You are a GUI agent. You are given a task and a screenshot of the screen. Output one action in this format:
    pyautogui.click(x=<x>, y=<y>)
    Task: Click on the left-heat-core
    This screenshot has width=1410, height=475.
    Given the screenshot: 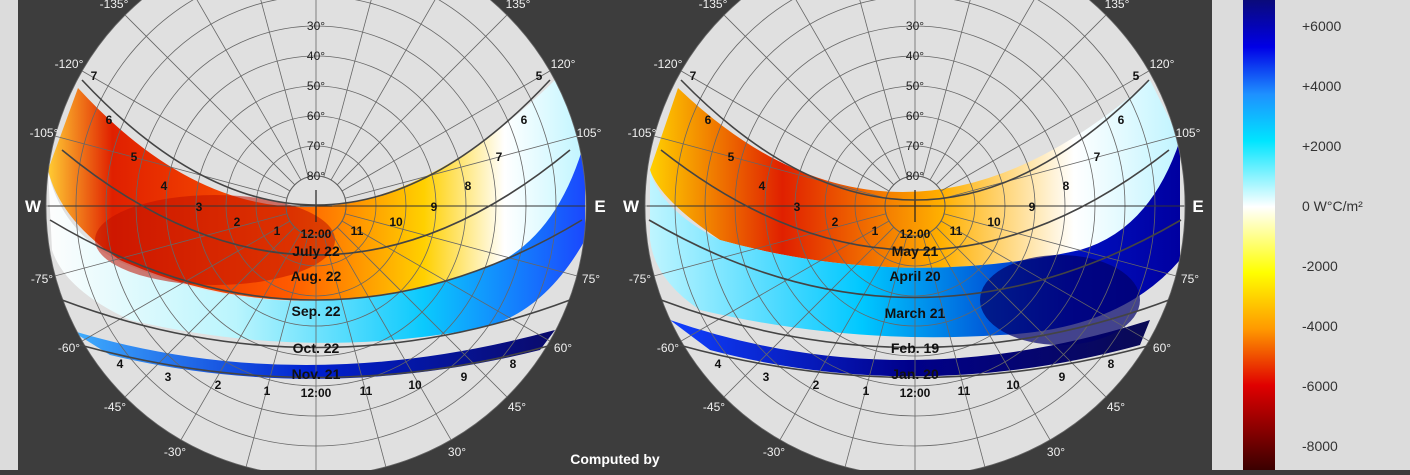 What is the action you would take?
    pyautogui.click(x=215, y=240)
    